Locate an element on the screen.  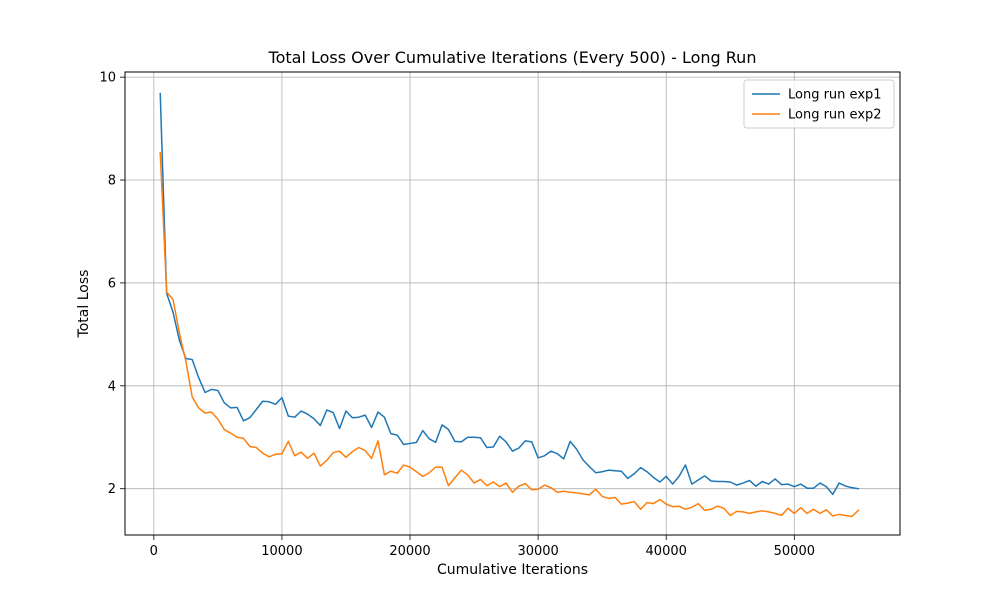
x-axis-ticks: 0 10000 20000 30000 40000 50000 is located at coordinates (482, 547).